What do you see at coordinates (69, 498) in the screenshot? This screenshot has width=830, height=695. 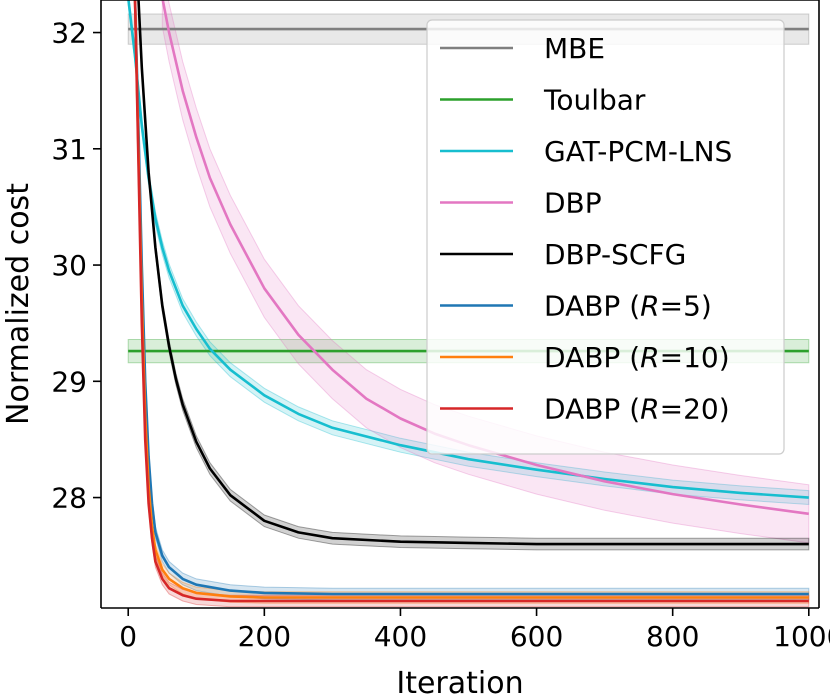 I see `y-tick-label: 28` at bounding box center [69, 498].